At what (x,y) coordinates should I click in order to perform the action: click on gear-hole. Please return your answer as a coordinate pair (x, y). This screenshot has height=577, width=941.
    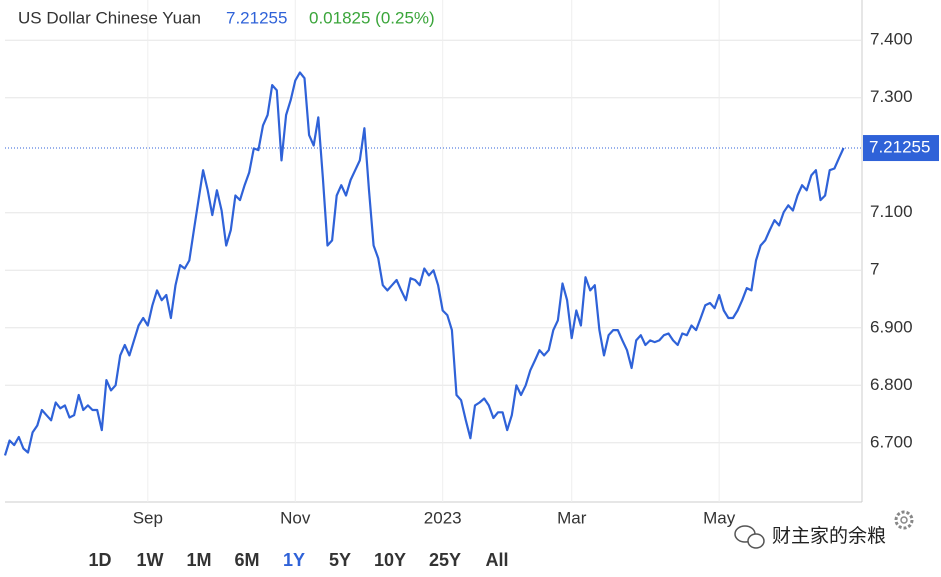
    Looking at the image, I should click on (904, 520).